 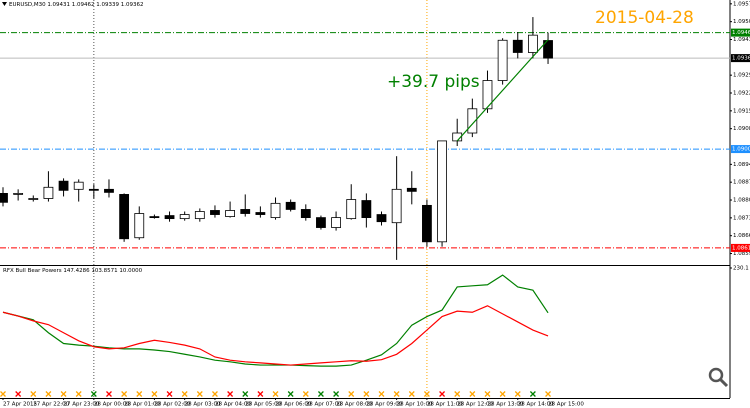 What do you see at coordinates (536, 405) in the screenshot?
I see `x-tick-label: 28 Apr 14:00` at bounding box center [536, 405].